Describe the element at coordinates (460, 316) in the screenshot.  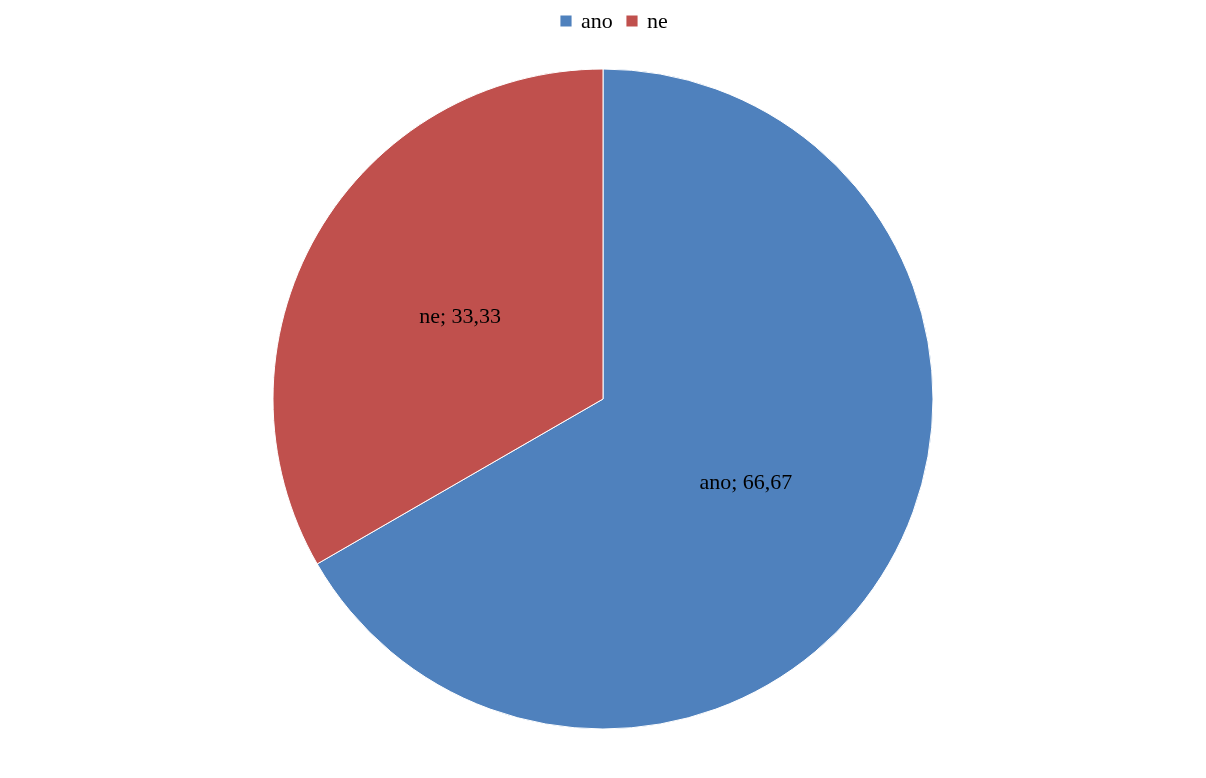
I see `data-label: ne; 33,33` at that location.